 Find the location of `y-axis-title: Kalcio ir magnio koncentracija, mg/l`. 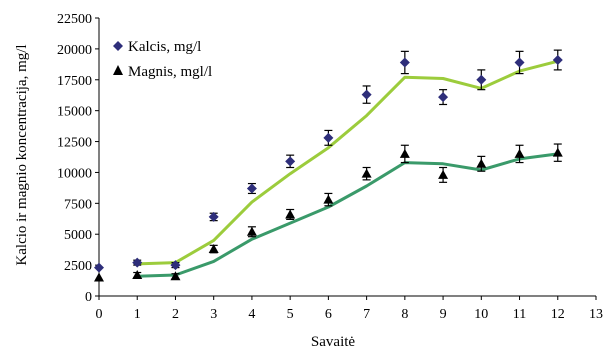

y-axis-title: Kalcio ir magnio koncentracija, mg/l is located at coordinates (22, 154).